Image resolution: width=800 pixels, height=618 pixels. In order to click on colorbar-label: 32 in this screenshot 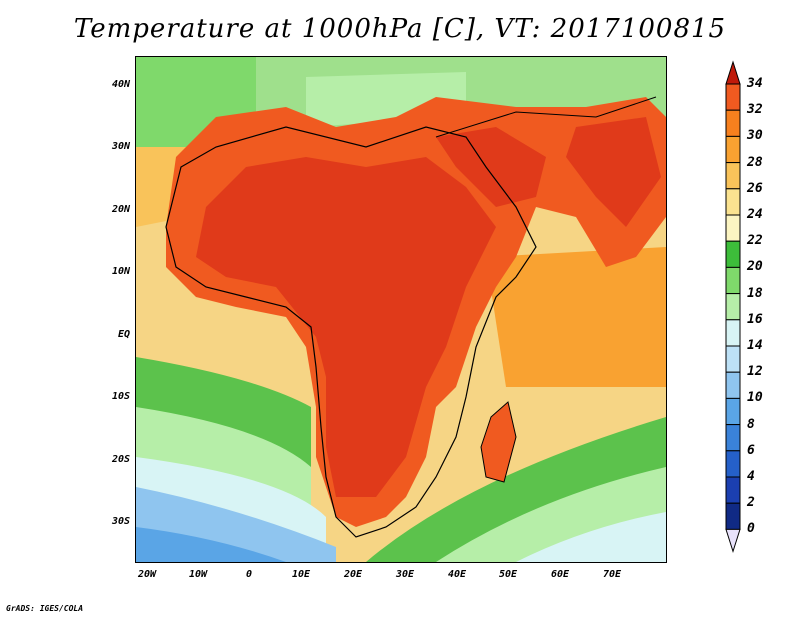, I will do `click(755, 110)`.